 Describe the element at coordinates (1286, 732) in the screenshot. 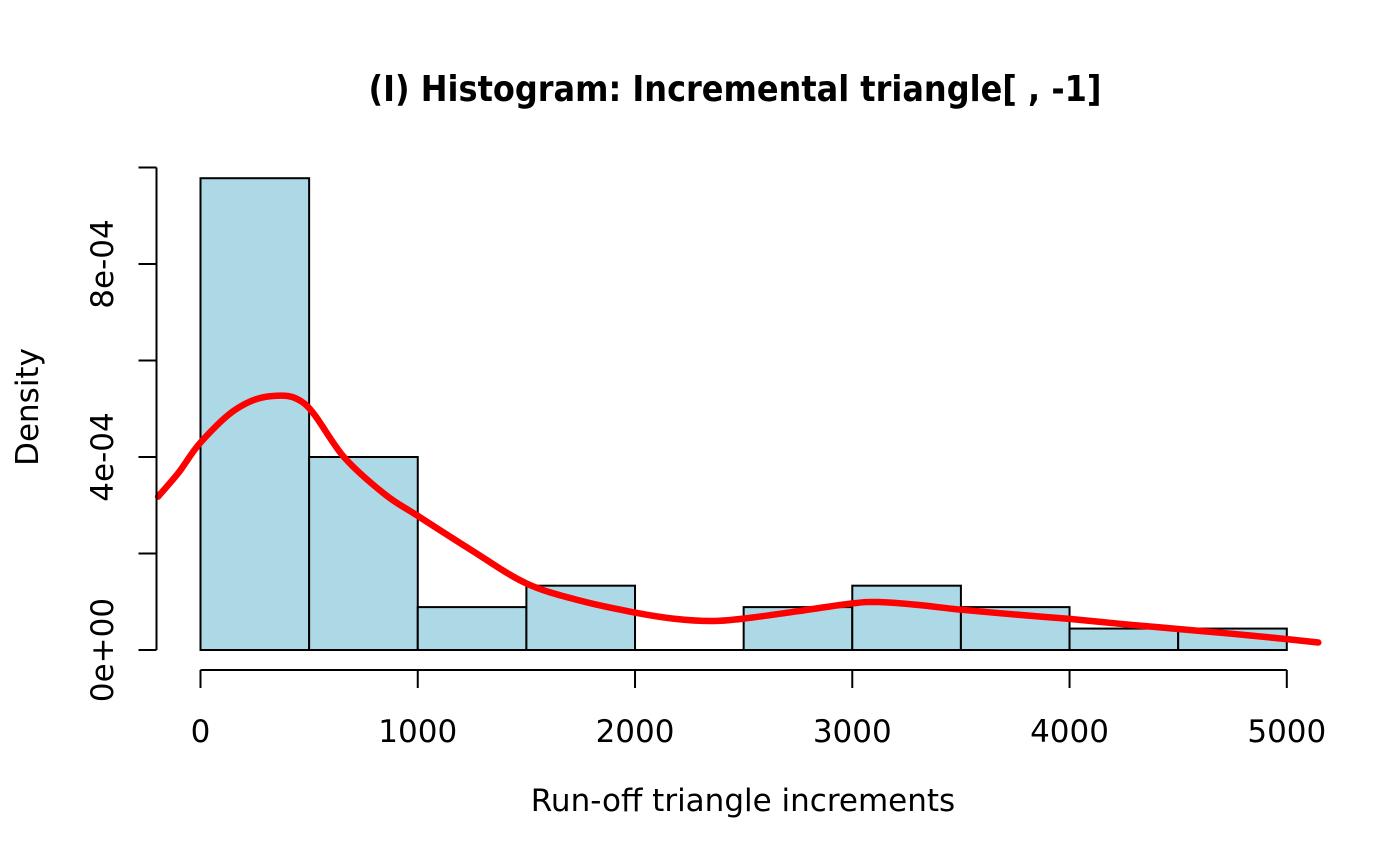

I see `x-axis-tick-label: 5000` at that location.